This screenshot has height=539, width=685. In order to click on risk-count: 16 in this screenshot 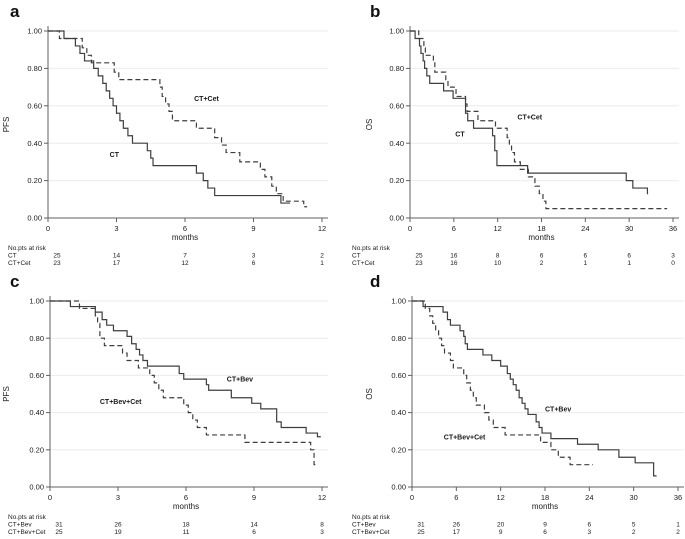, I will do `click(454, 263)`.